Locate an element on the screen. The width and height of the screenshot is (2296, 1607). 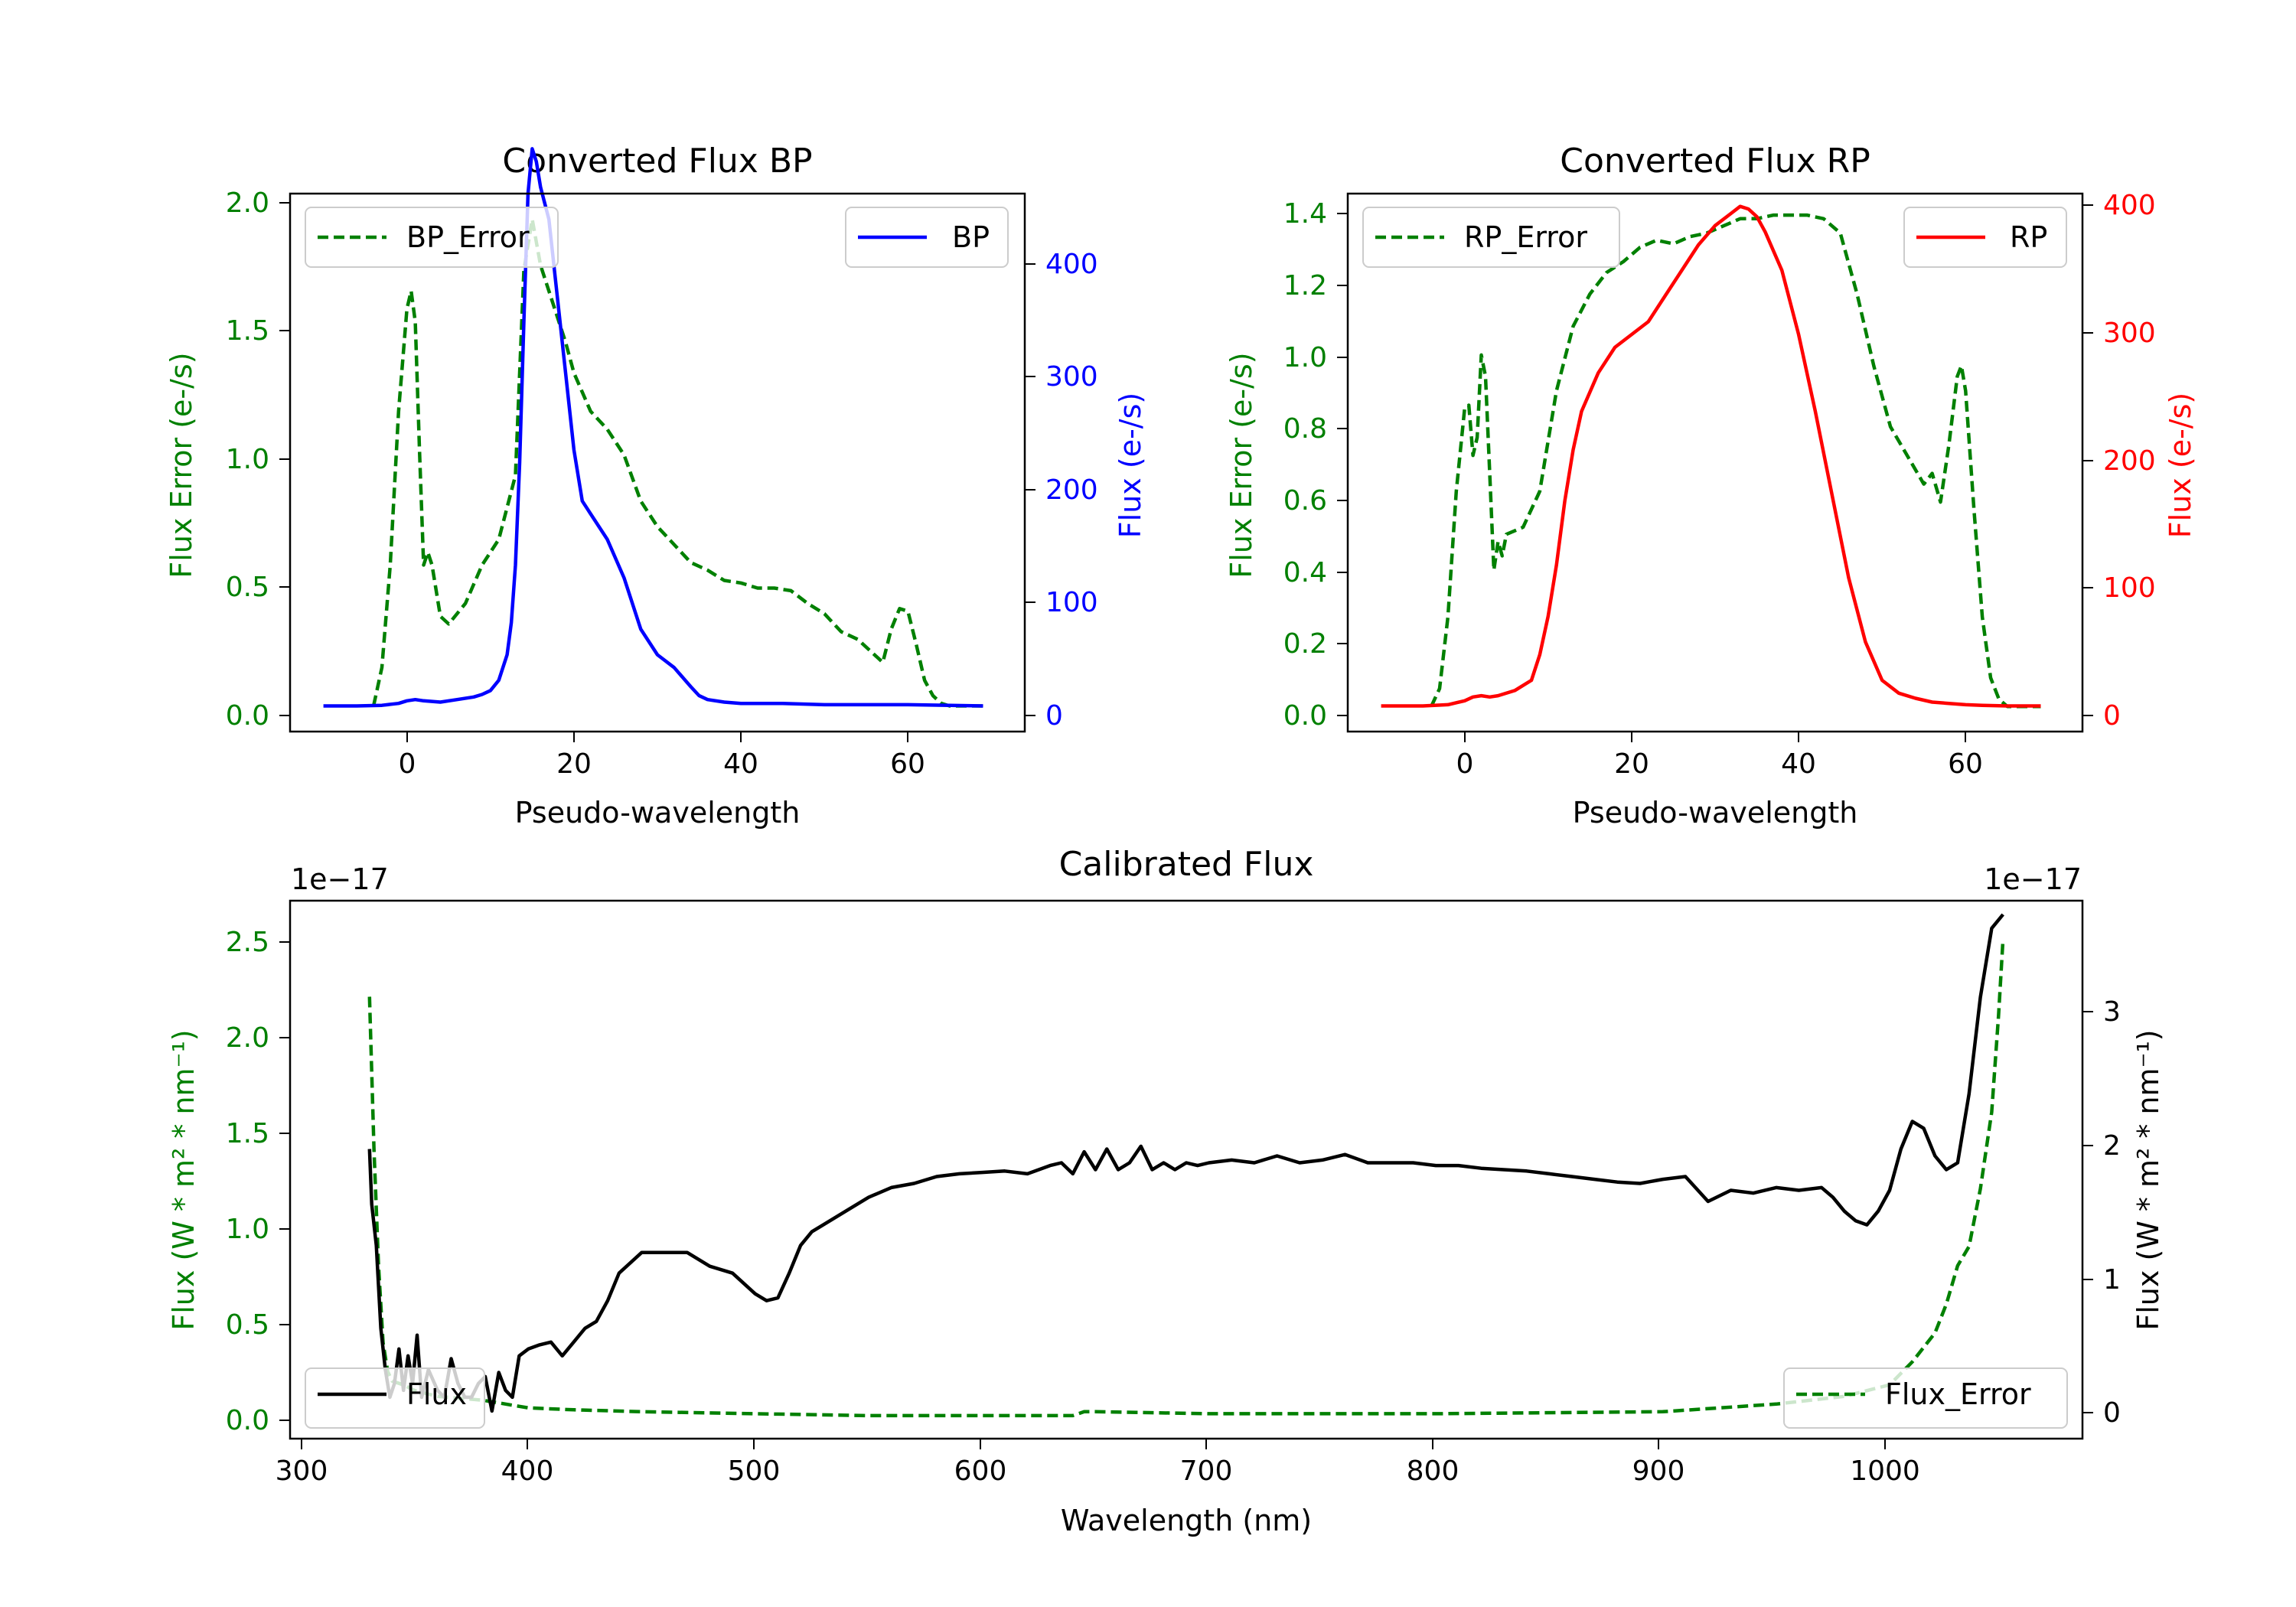
rp-ytick-right-label: 0 is located at coordinates (2112, 716).